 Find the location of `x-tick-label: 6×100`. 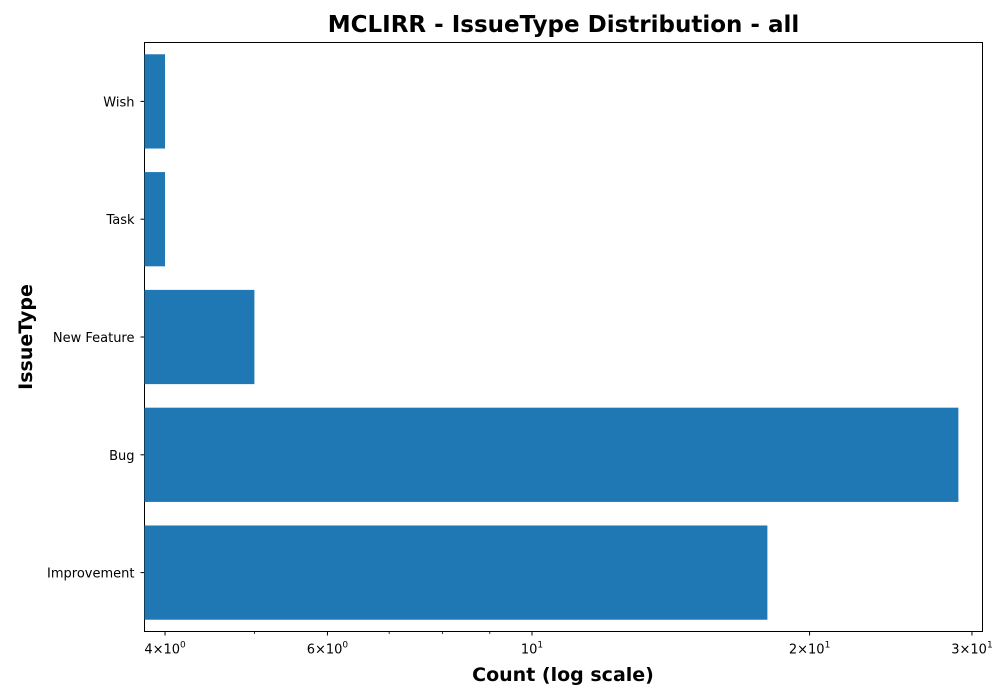

x-tick-label: 6×100 is located at coordinates (328, 649).